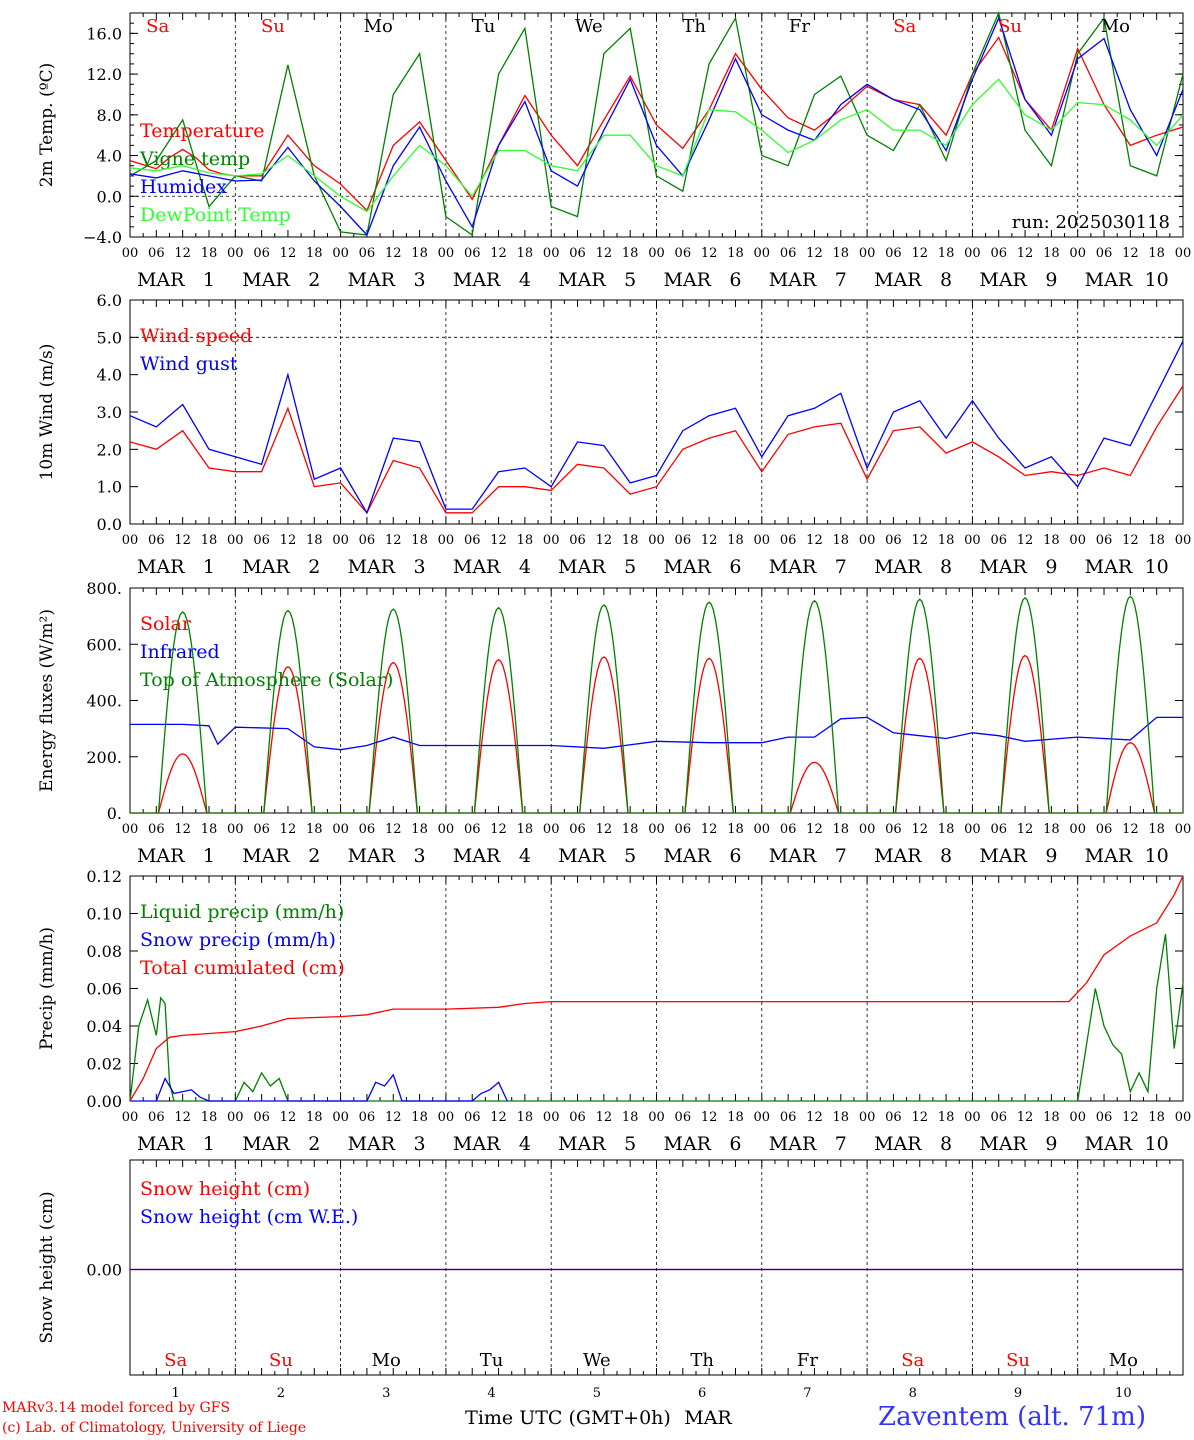 The width and height of the screenshot is (1194, 1440). I want to click on legend-entry: Snow precip (mm/h), so click(238, 940).